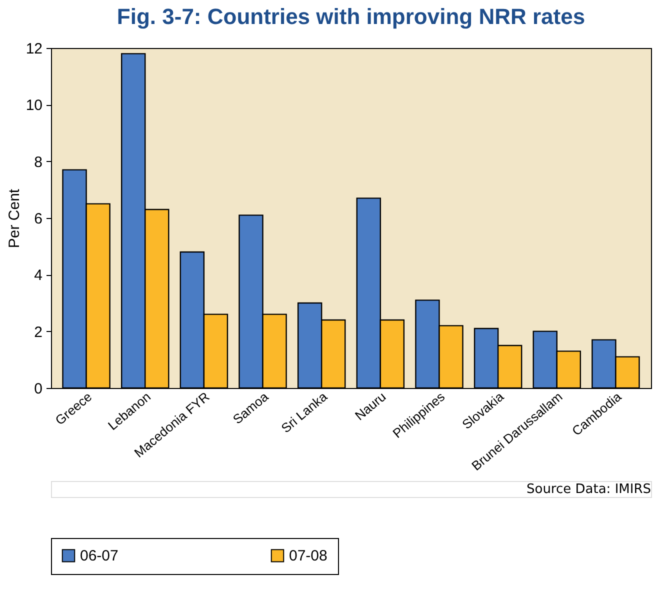 The image size is (664, 599). What do you see at coordinates (34, 49) in the screenshot?
I see `y-tick-label: 12` at bounding box center [34, 49].